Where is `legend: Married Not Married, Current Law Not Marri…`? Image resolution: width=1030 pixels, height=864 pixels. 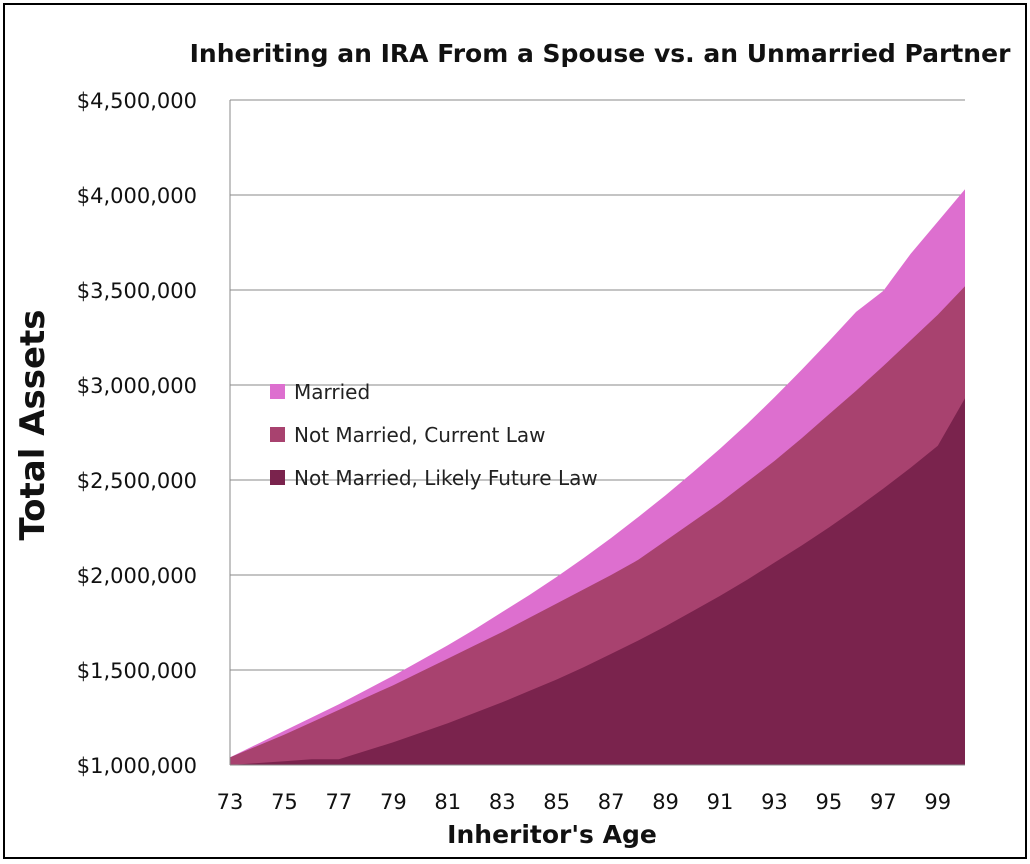
legend: Married Not Married, Current Law Not Marri… is located at coordinates (434, 435).